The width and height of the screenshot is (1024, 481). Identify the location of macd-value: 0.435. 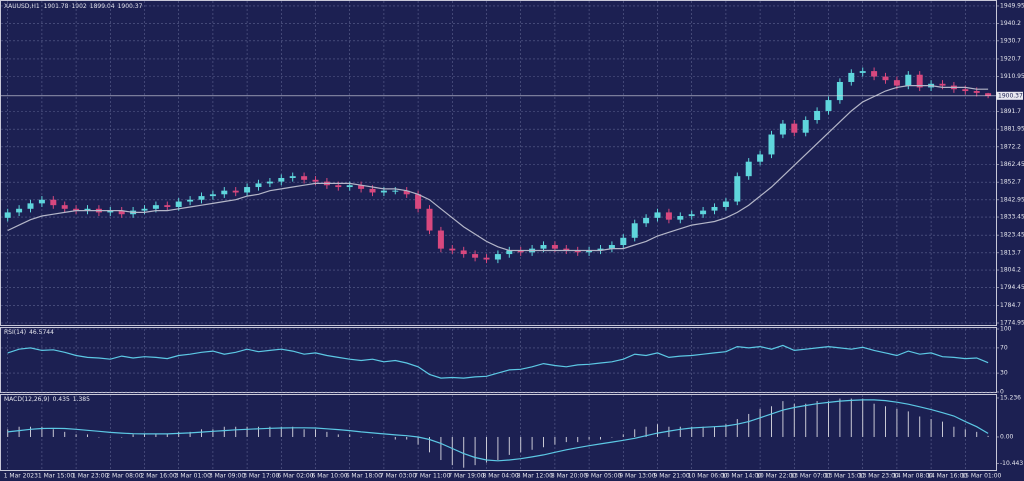
(61, 399).